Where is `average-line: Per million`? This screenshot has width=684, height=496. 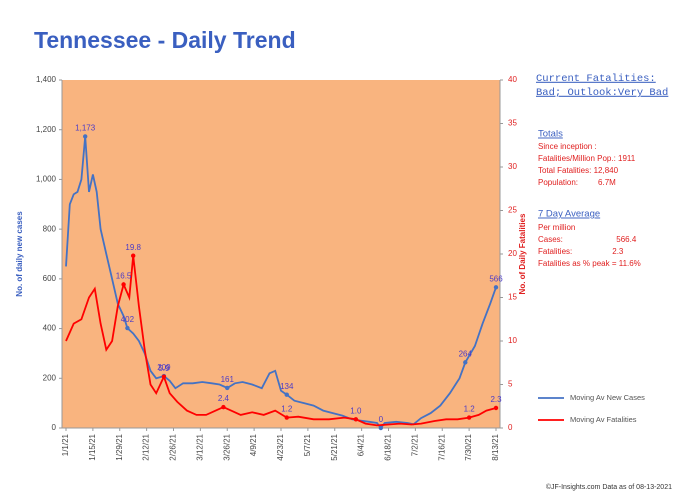
average-line: Per million is located at coordinates (556, 227).